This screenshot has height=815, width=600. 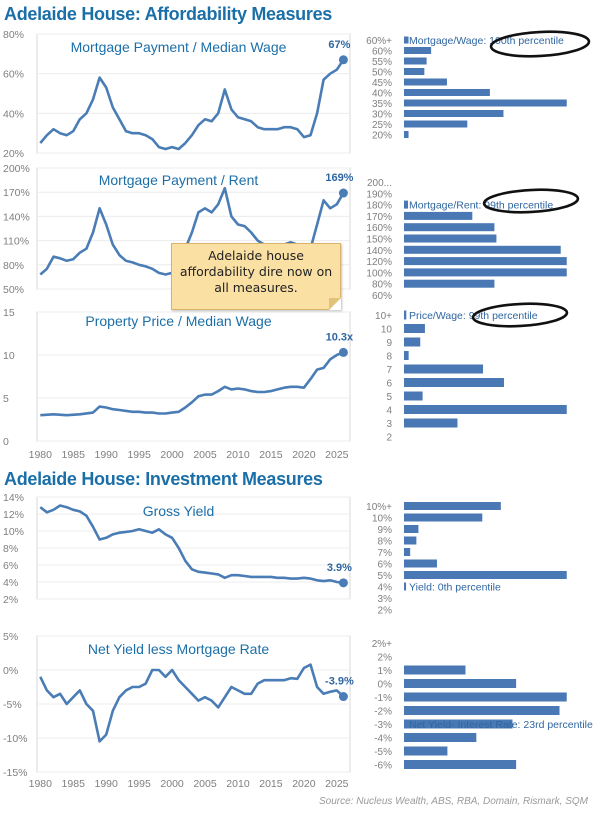 What do you see at coordinates (389, 438) in the screenshot?
I see `hist-category-label: 2` at bounding box center [389, 438].